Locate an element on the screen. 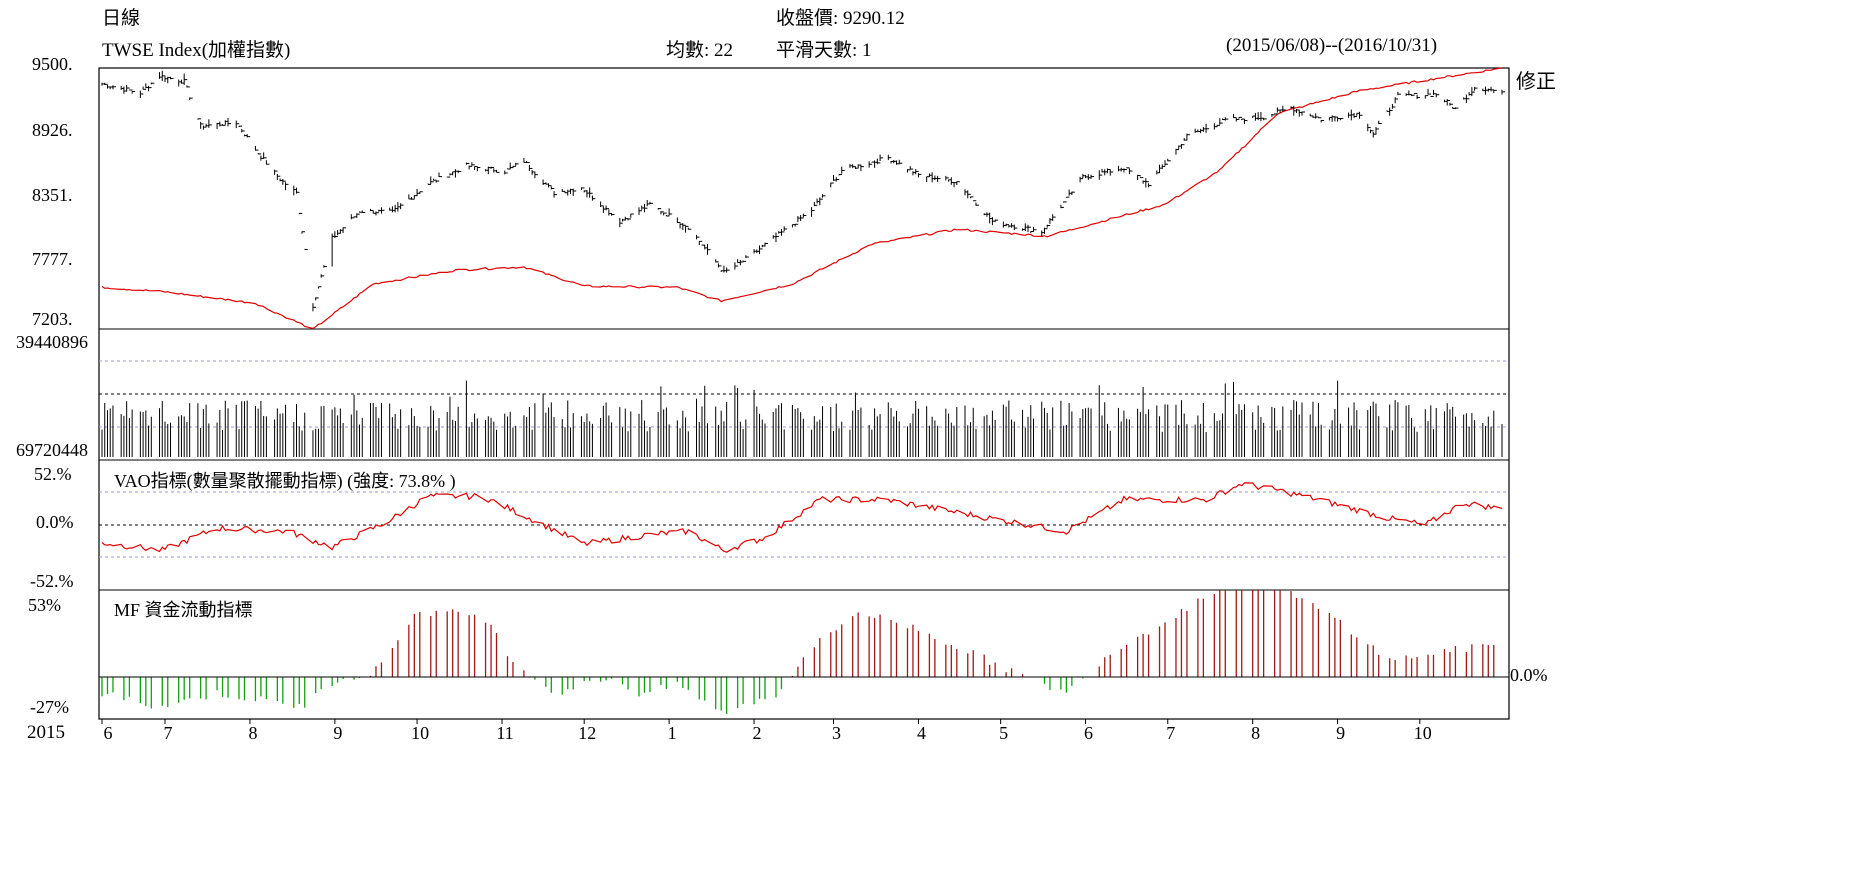 This screenshot has height=879, width=1853. ma-value: 22 is located at coordinates (724, 50).